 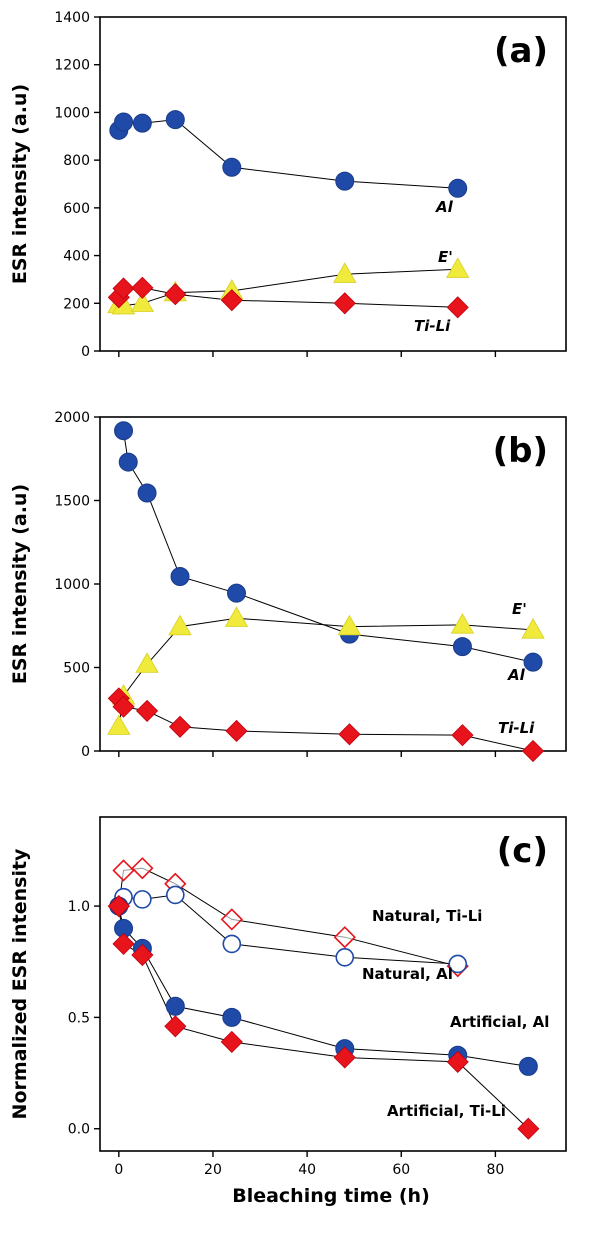 I want to click on panel-a-x-ticks, so click(x=307, y=354).